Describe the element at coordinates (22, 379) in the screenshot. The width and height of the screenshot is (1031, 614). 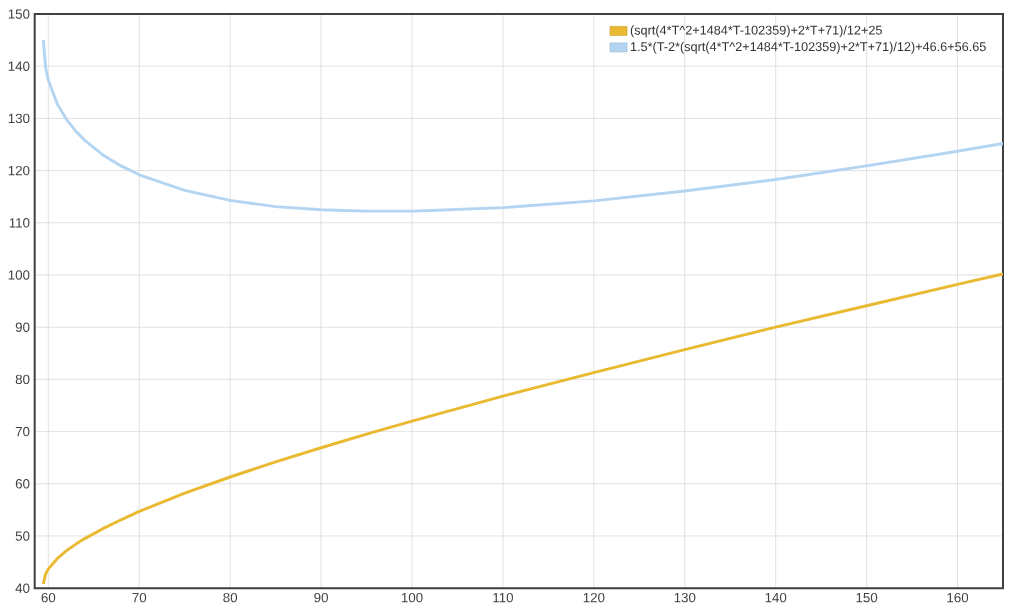
I see `y-tick-label: 80` at that location.